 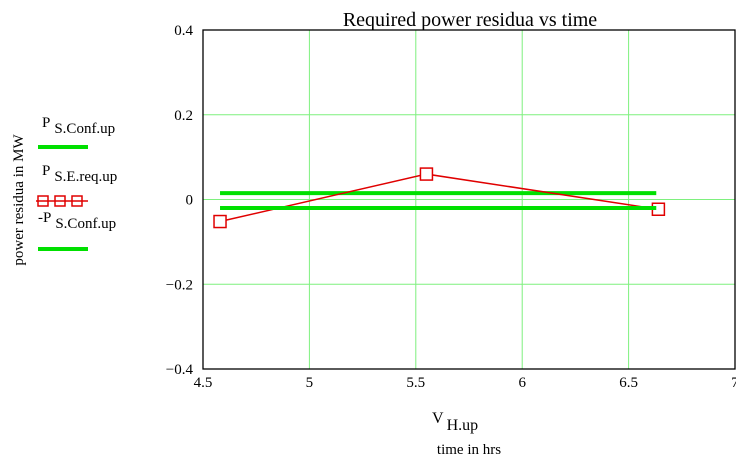 I want to click on x-axis-label-sub: H.up, so click(x=463, y=425).